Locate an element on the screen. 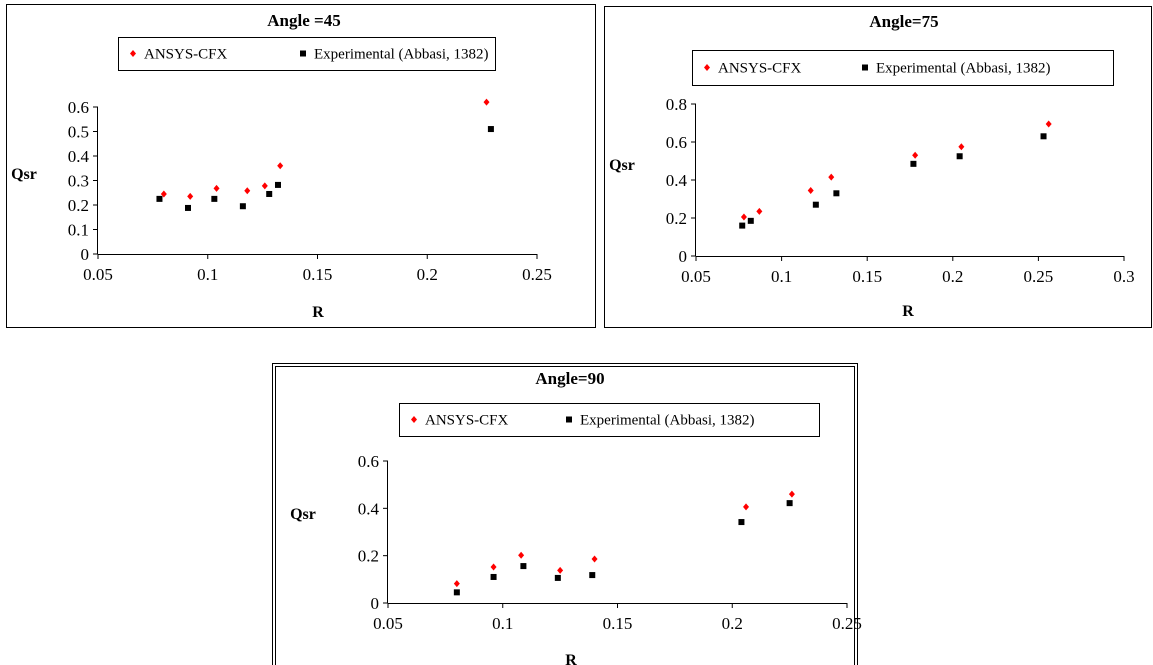 The image size is (1153, 665). chart-title: Angle =45 is located at coordinates (303, 20).